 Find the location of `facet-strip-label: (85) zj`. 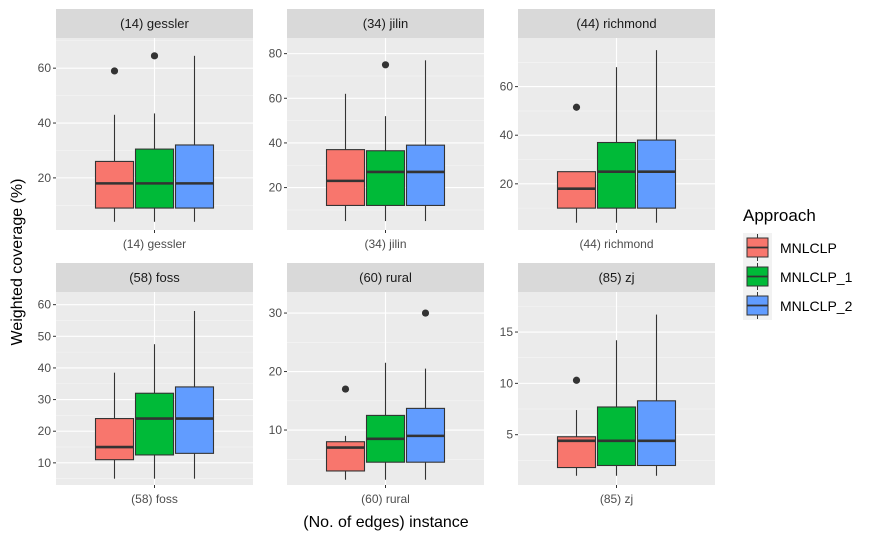

facet-strip-label: (85) zj is located at coordinates (616, 277).